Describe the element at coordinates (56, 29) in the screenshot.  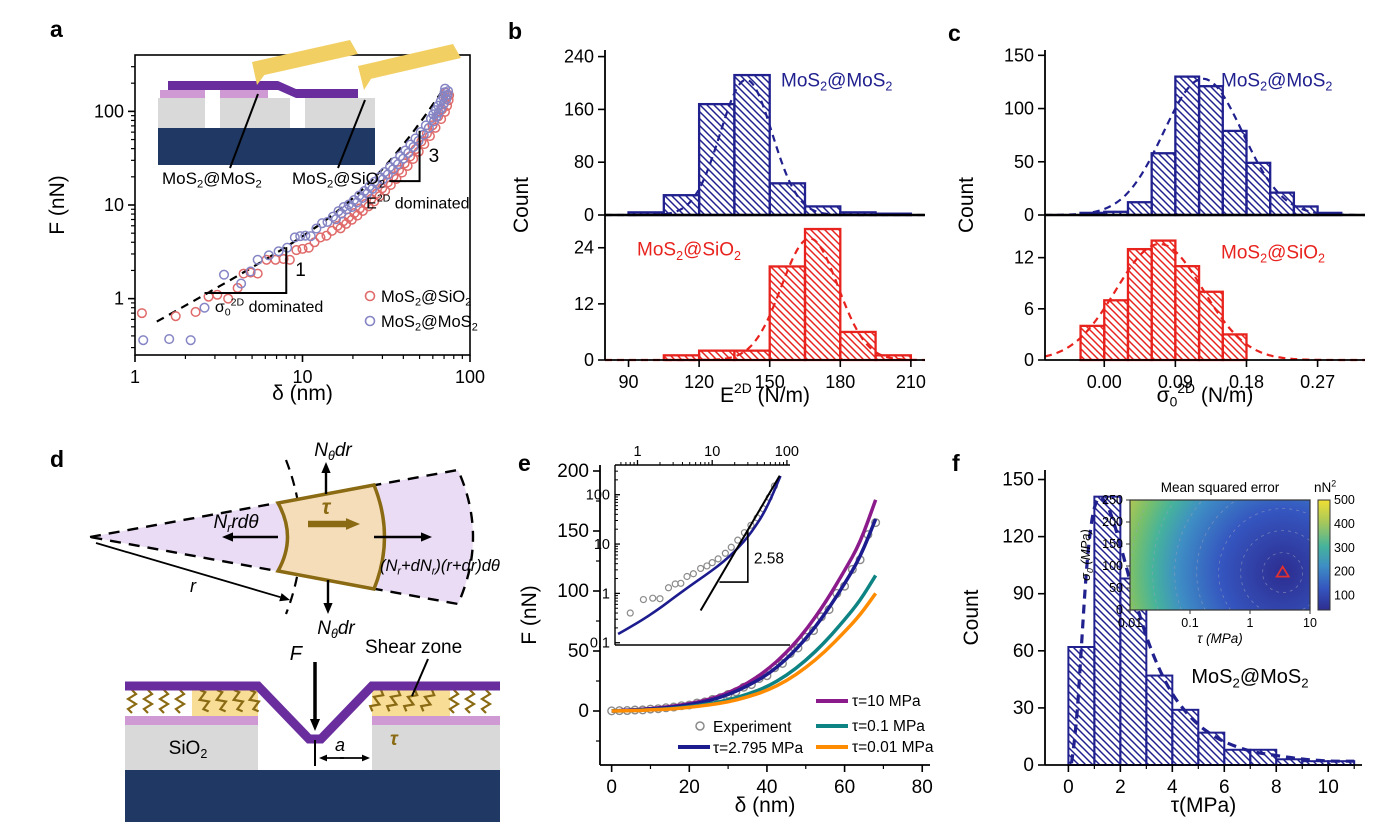
I see `panel-label-a: a` at that location.